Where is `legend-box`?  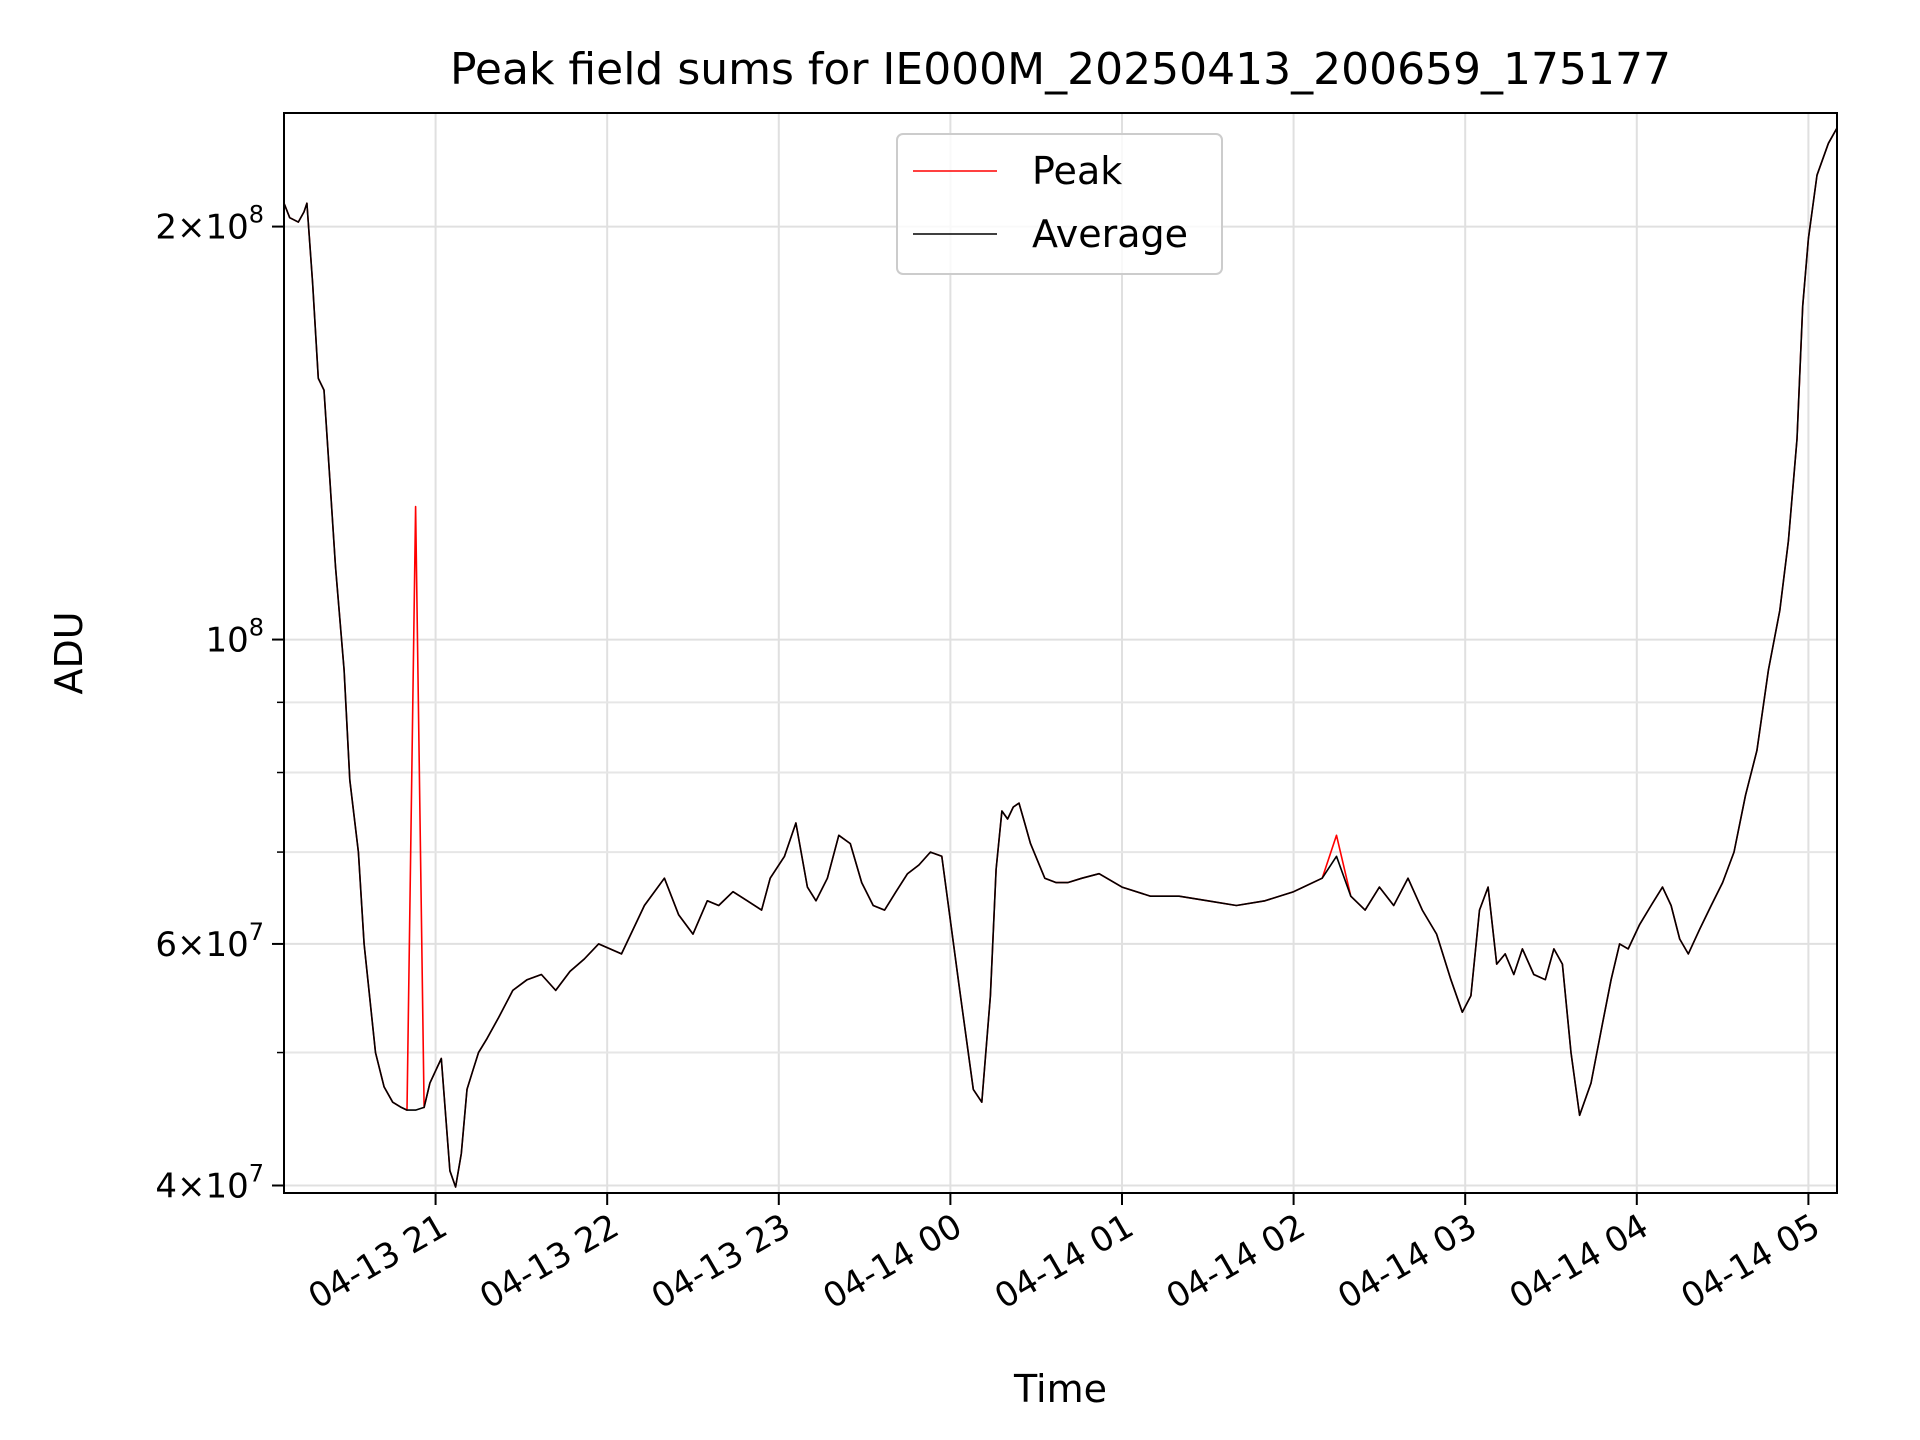 legend-box is located at coordinates (1059, 204).